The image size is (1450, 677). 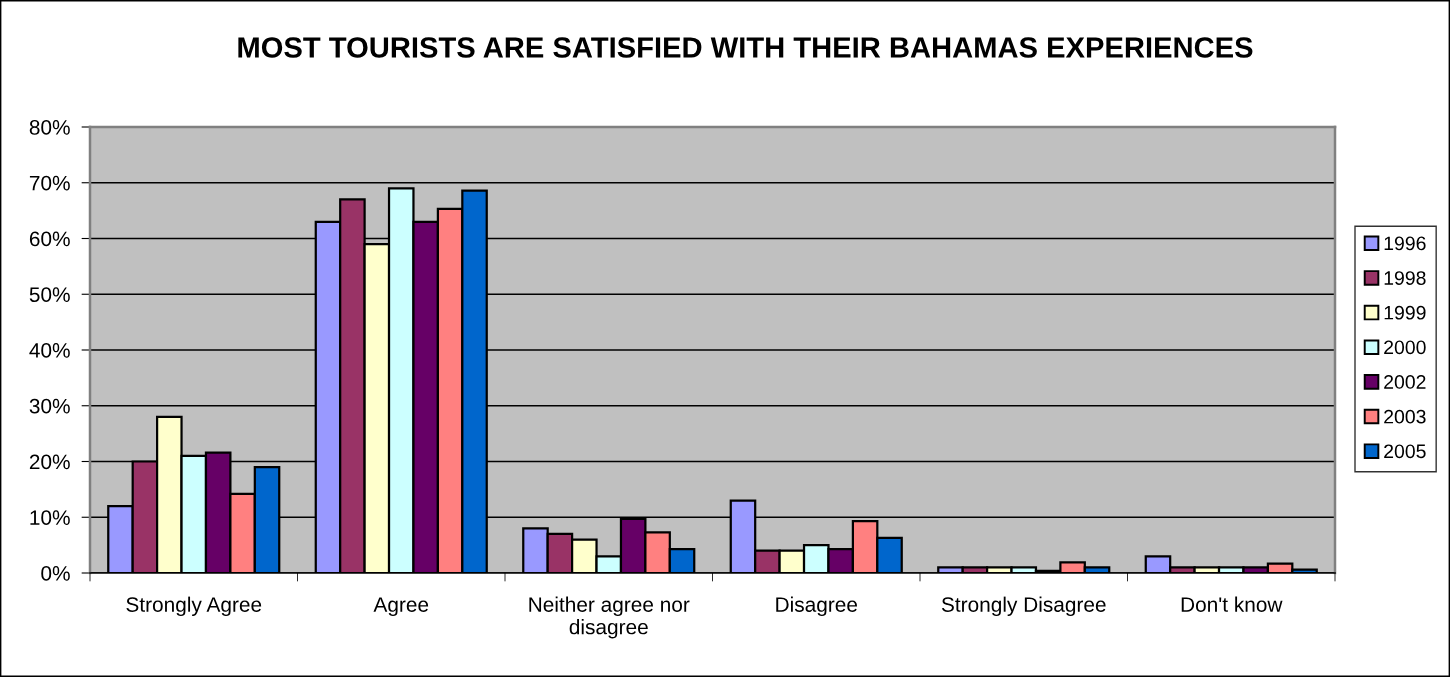 I want to click on y-tick-label: 70%, so click(x=49, y=183).